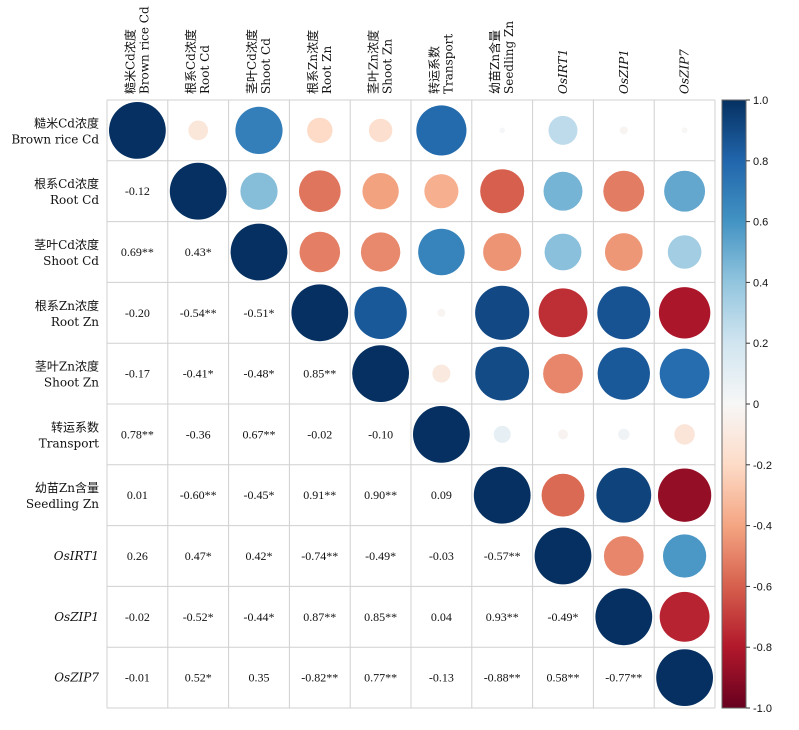 This screenshot has height=730, width=799. What do you see at coordinates (433, 70) in the screenshot?
I see `col-label-zh-5: 转运系数` at bounding box center [433, 70].